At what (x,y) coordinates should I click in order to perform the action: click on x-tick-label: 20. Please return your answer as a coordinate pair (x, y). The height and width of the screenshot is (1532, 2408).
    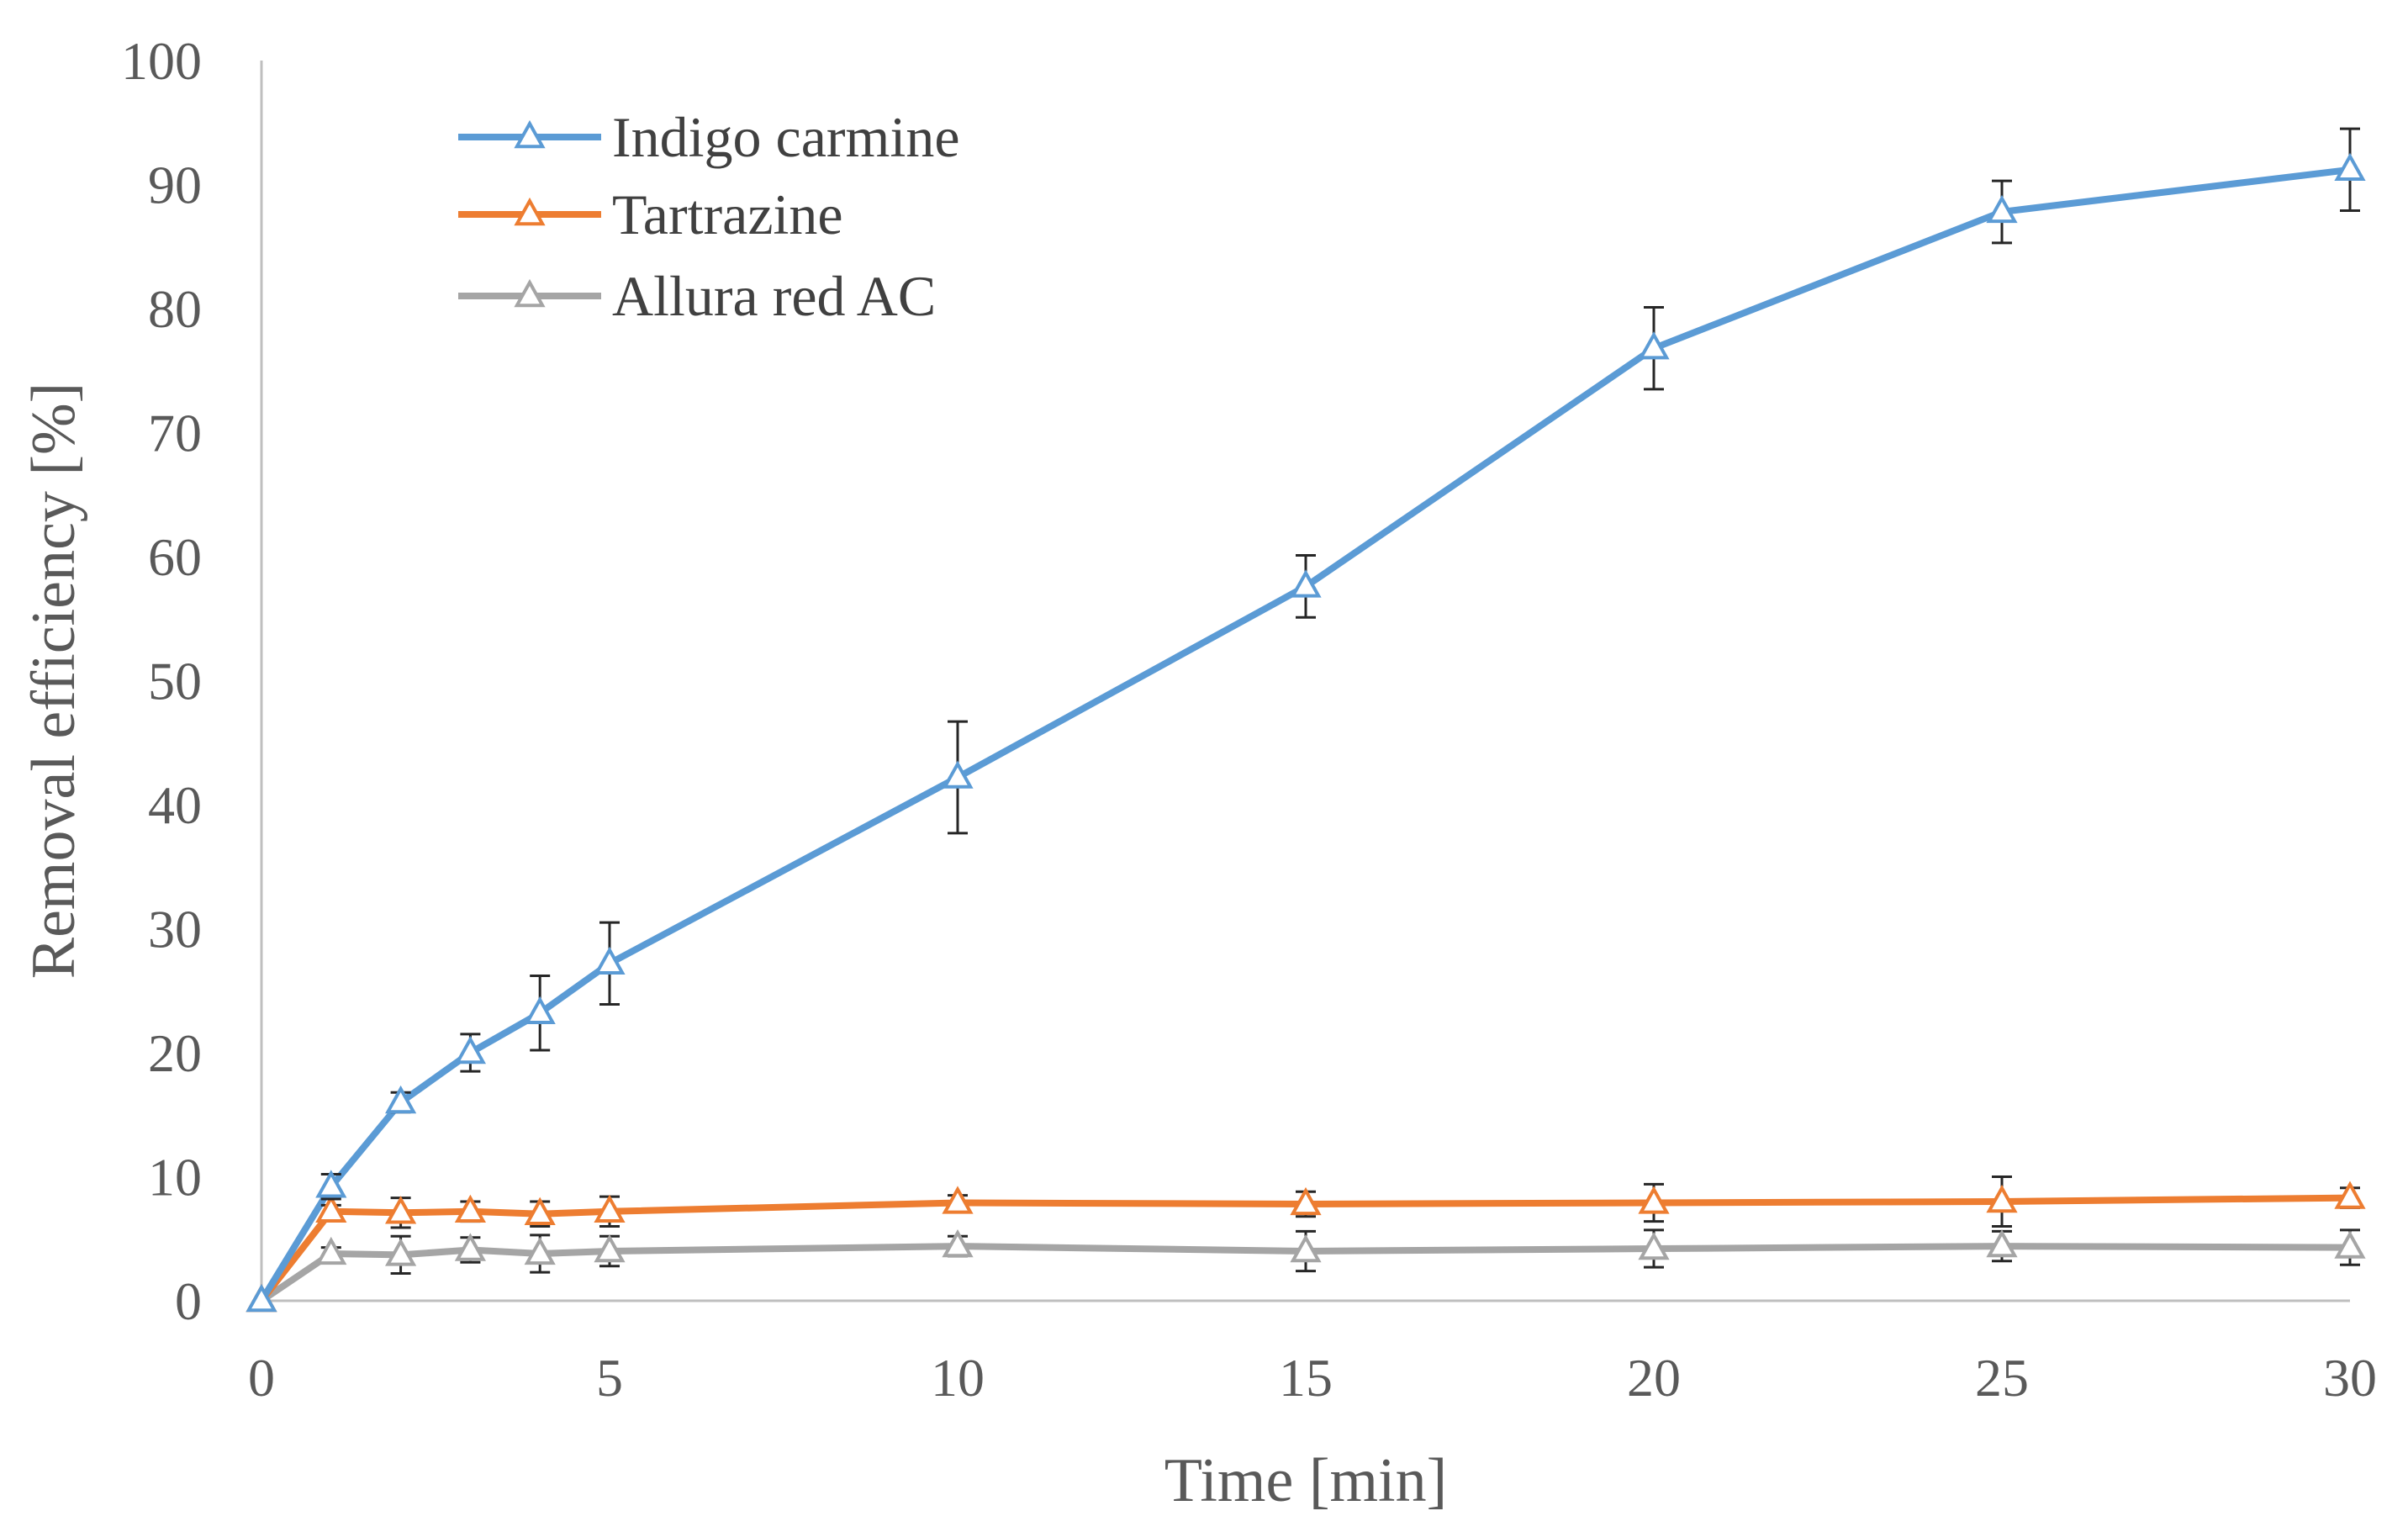
    Looking at the image, I should click on (1654, 1378).